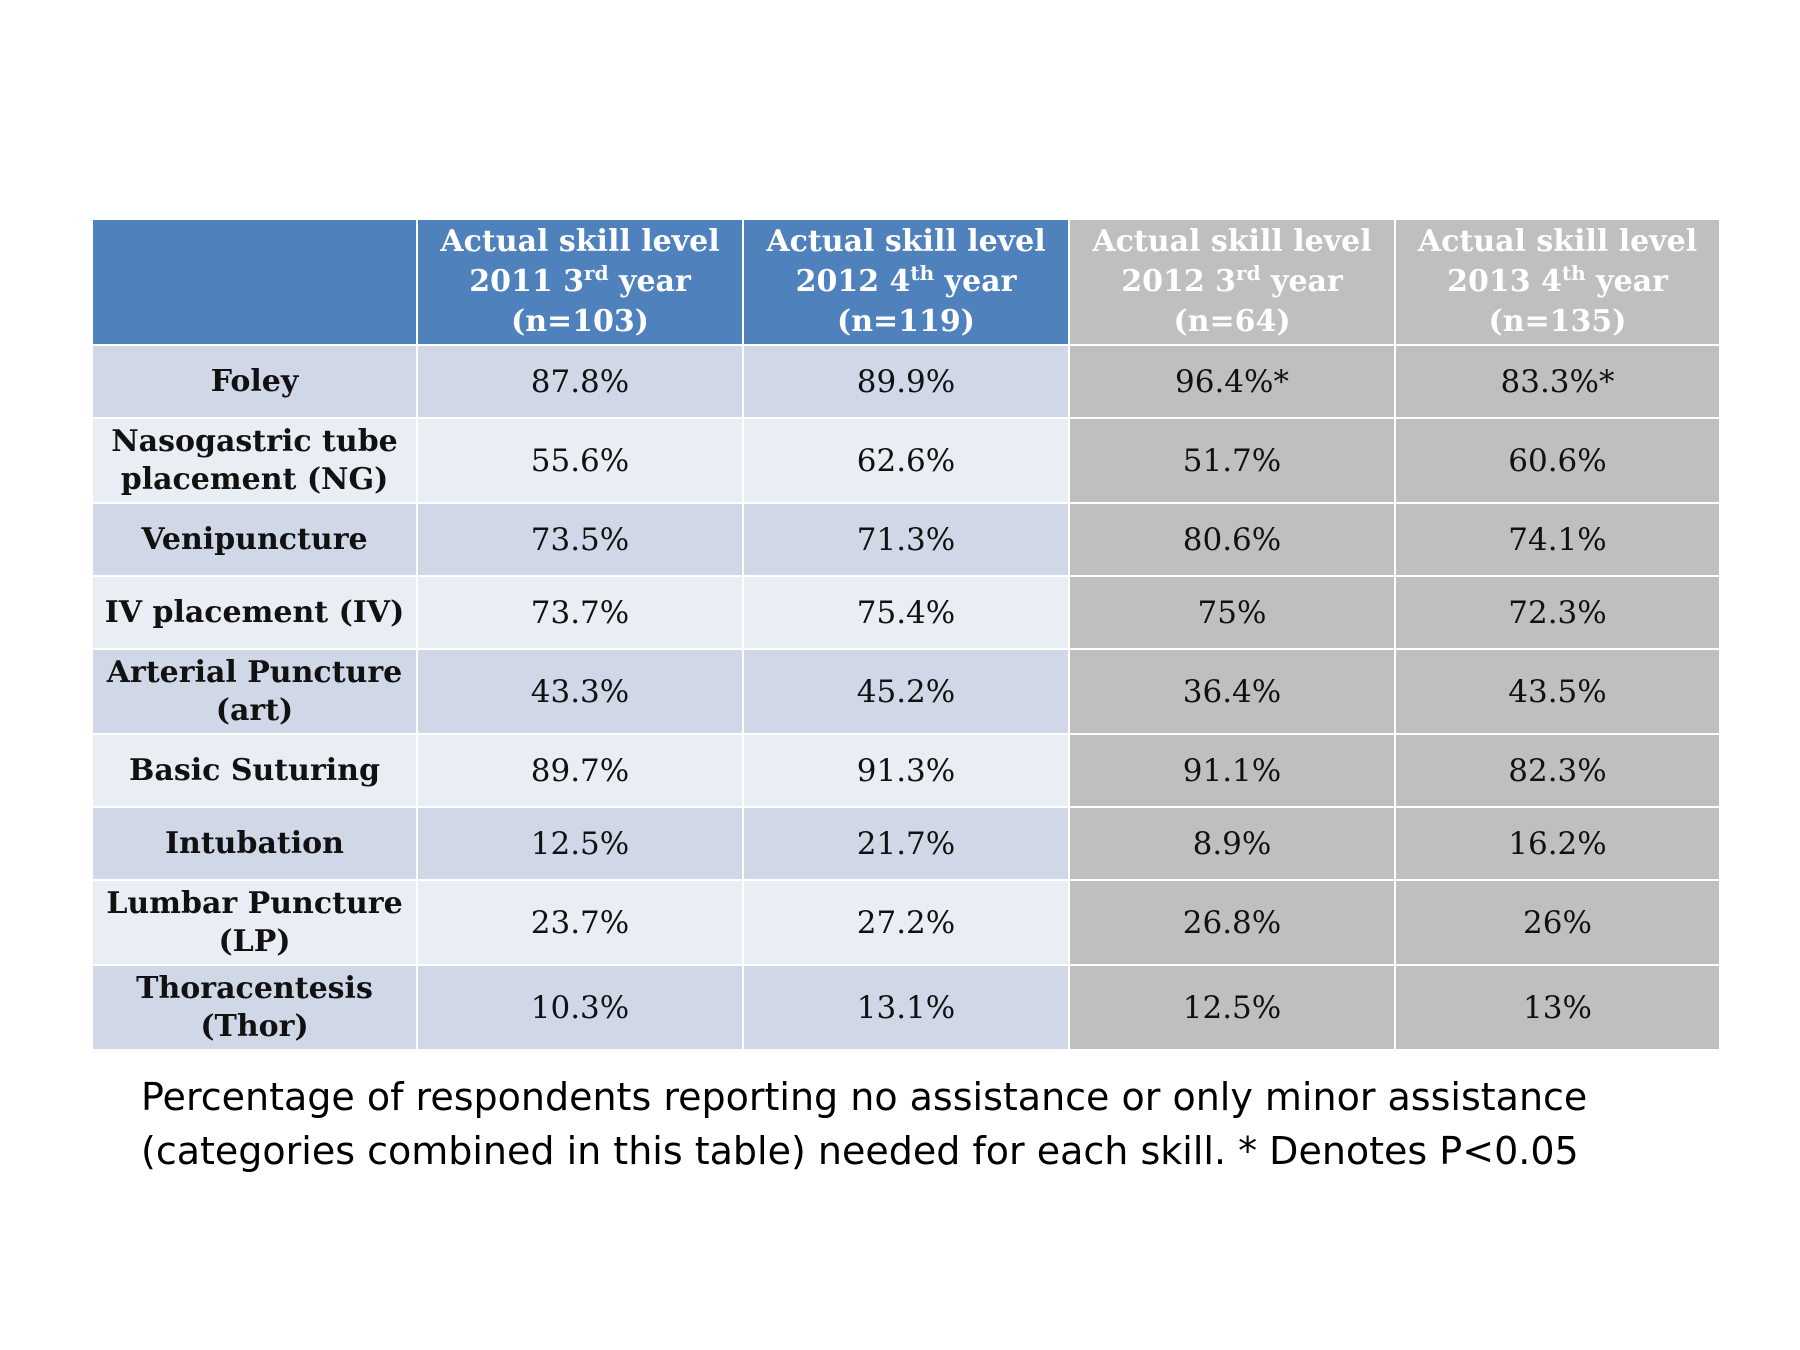 This screenshot has height=1350, width=1800. What do you see at coordinates (580, 539) in the screenshot?
I see `value-cell: 73.5%` at bounding box center [580, 539].